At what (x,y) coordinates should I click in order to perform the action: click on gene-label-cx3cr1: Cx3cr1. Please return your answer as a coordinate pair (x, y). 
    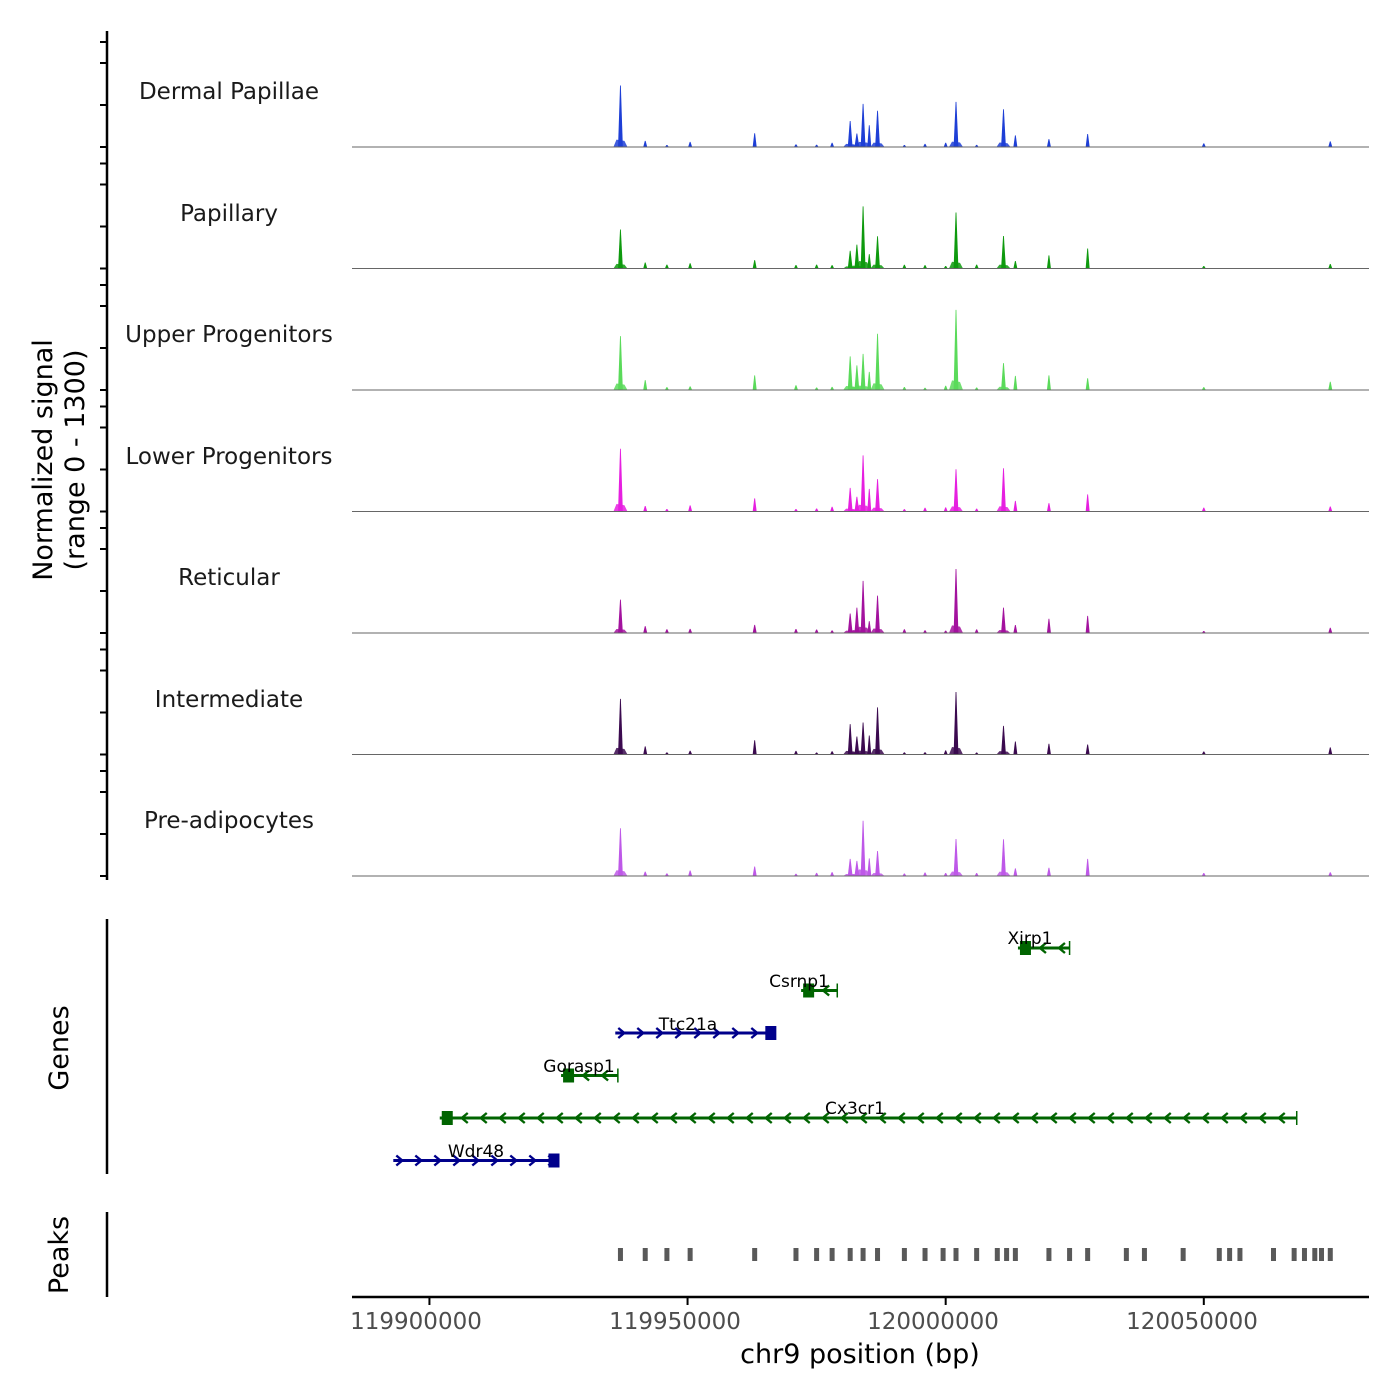
    Looking at the image, I should click on (855, 1109).